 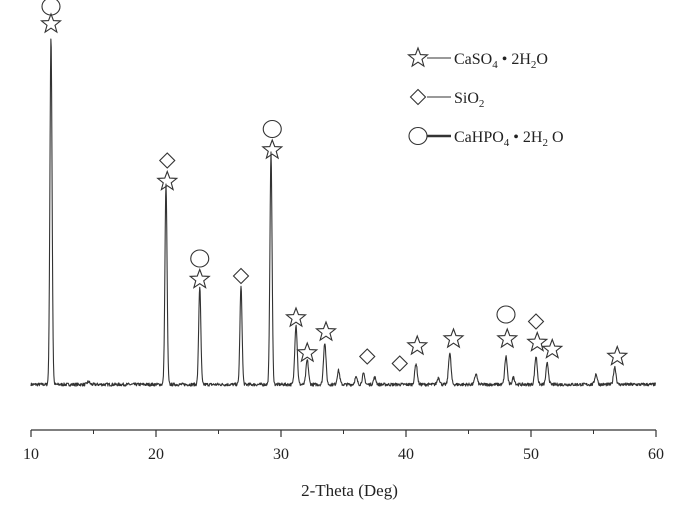 What do you see at coordinates (343, 446) in the screenshot?
I see `x-axis-ticks: 10 20 30 40 50 60` at bounding box center [343, 446].